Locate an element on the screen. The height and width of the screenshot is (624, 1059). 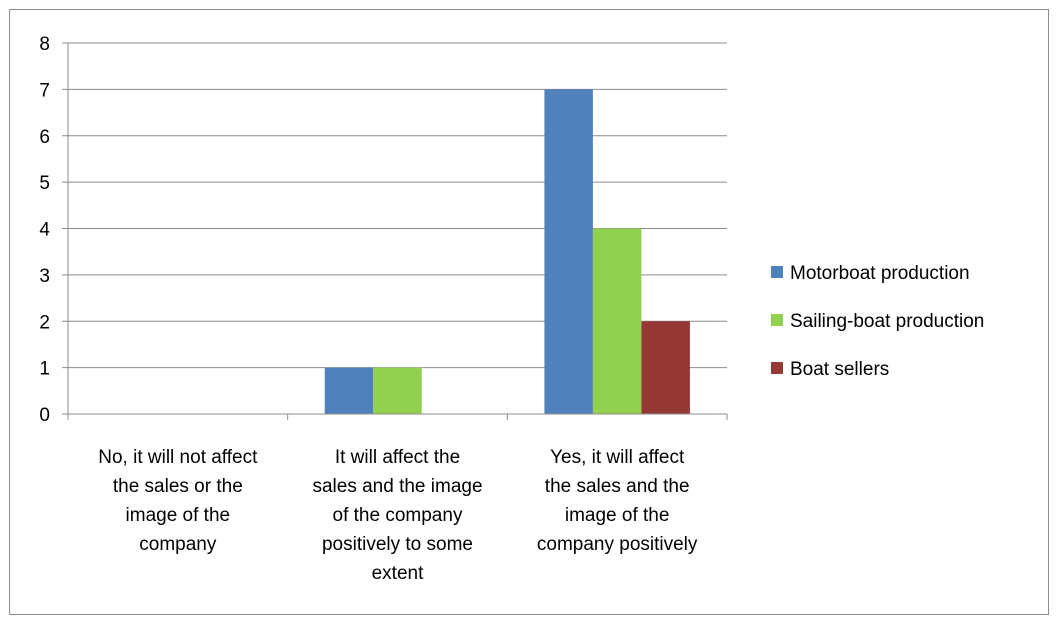
y-tick-label: 1 is located at coordinates (44, 369).